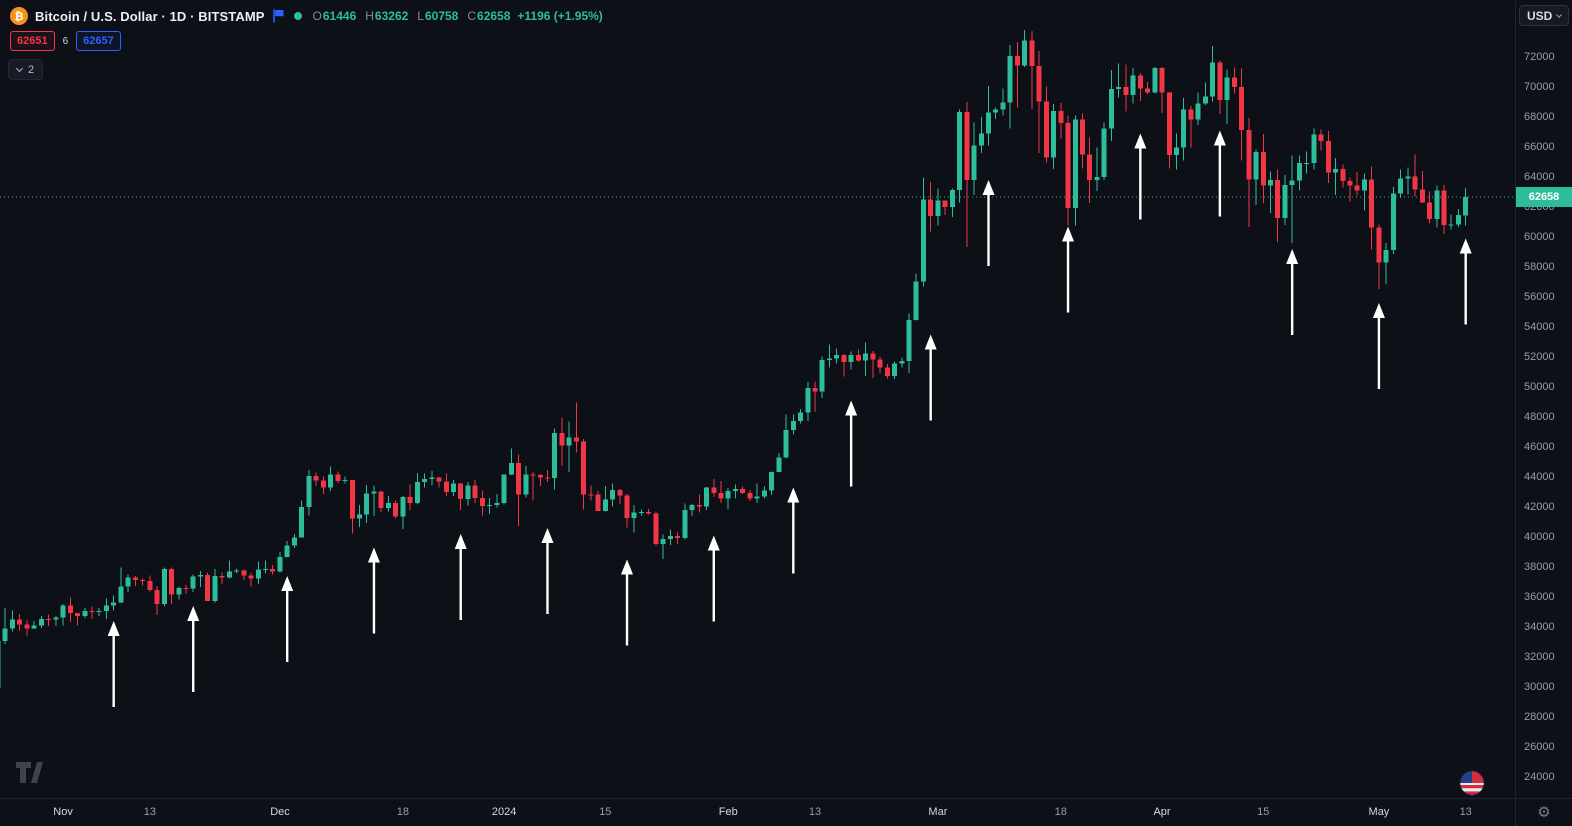 The height and width of the screenshot is (826, 1572). Describe the element at coordinates (560, 16) in the screenshot. I see `price-change: +1196 (+1.95%)` at that location.